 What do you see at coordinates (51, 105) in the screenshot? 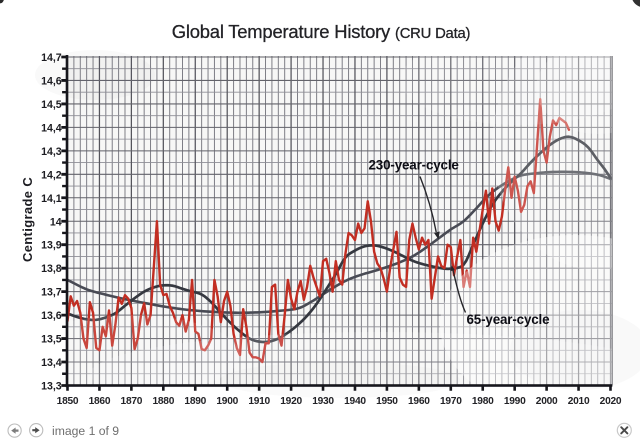
I see `svg-text: 14,5` at bounding box center [51, 105].